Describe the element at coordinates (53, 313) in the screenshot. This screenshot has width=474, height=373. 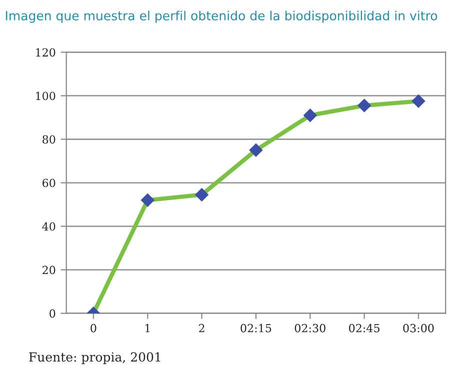
I see `y-tick-label: 0` at that location.